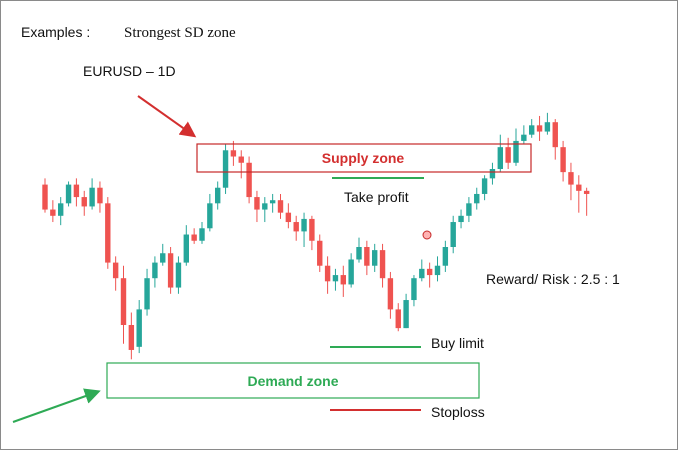 This screenshot has width=678, height=450. What do you see at coordinates (55, 32) in the screenshot?
I see `examples-label: Examples :` at bounding box center [55, 32].